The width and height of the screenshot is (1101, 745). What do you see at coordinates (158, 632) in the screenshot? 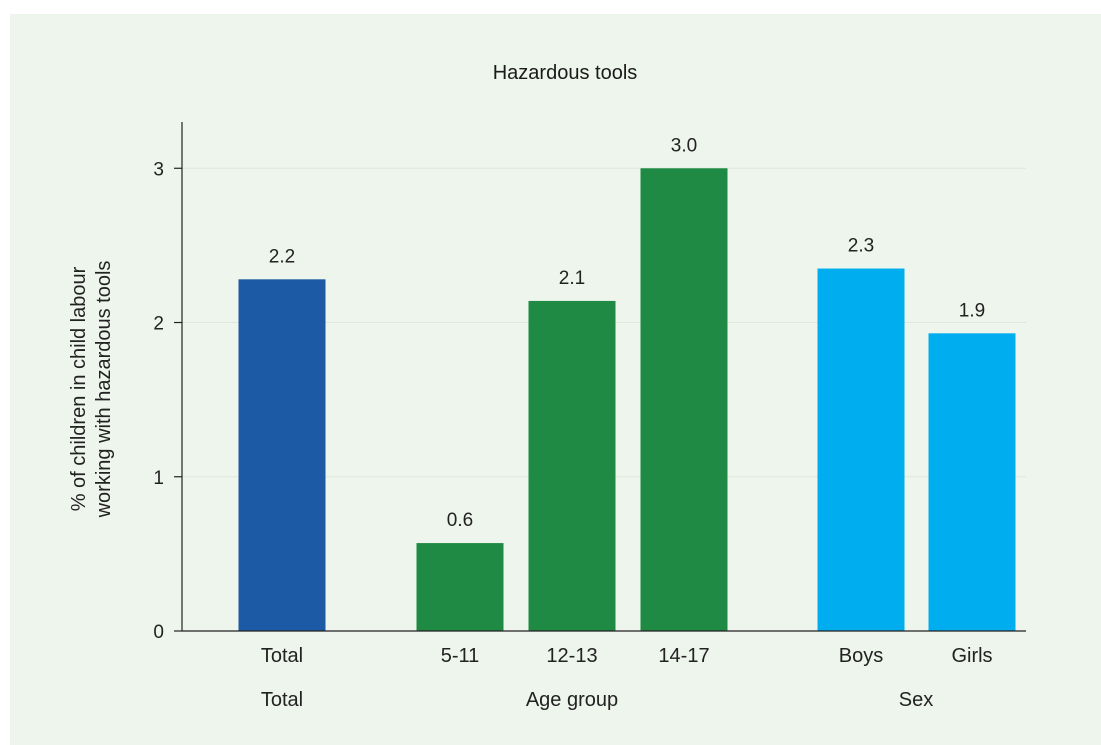
I see `y-tick-label-0: 0` at bounding box center [158, 632].